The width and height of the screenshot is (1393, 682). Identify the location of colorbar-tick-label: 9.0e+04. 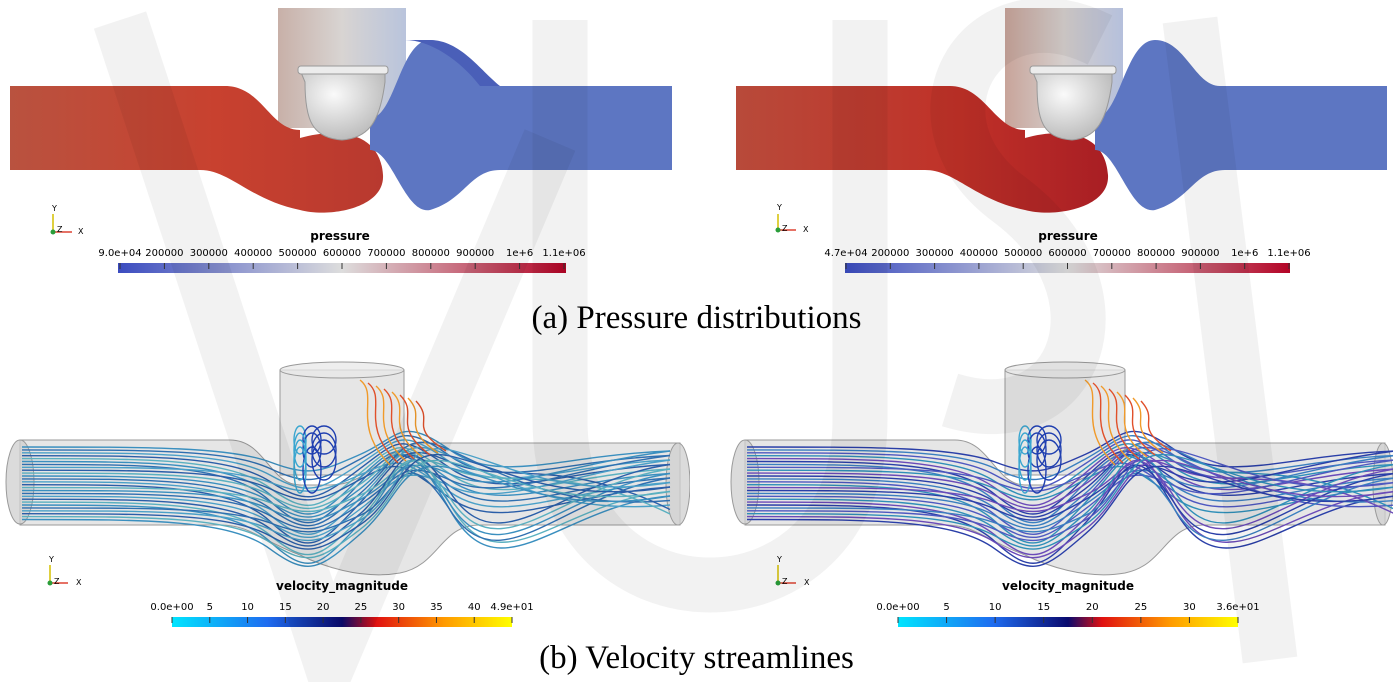
(119, 253).